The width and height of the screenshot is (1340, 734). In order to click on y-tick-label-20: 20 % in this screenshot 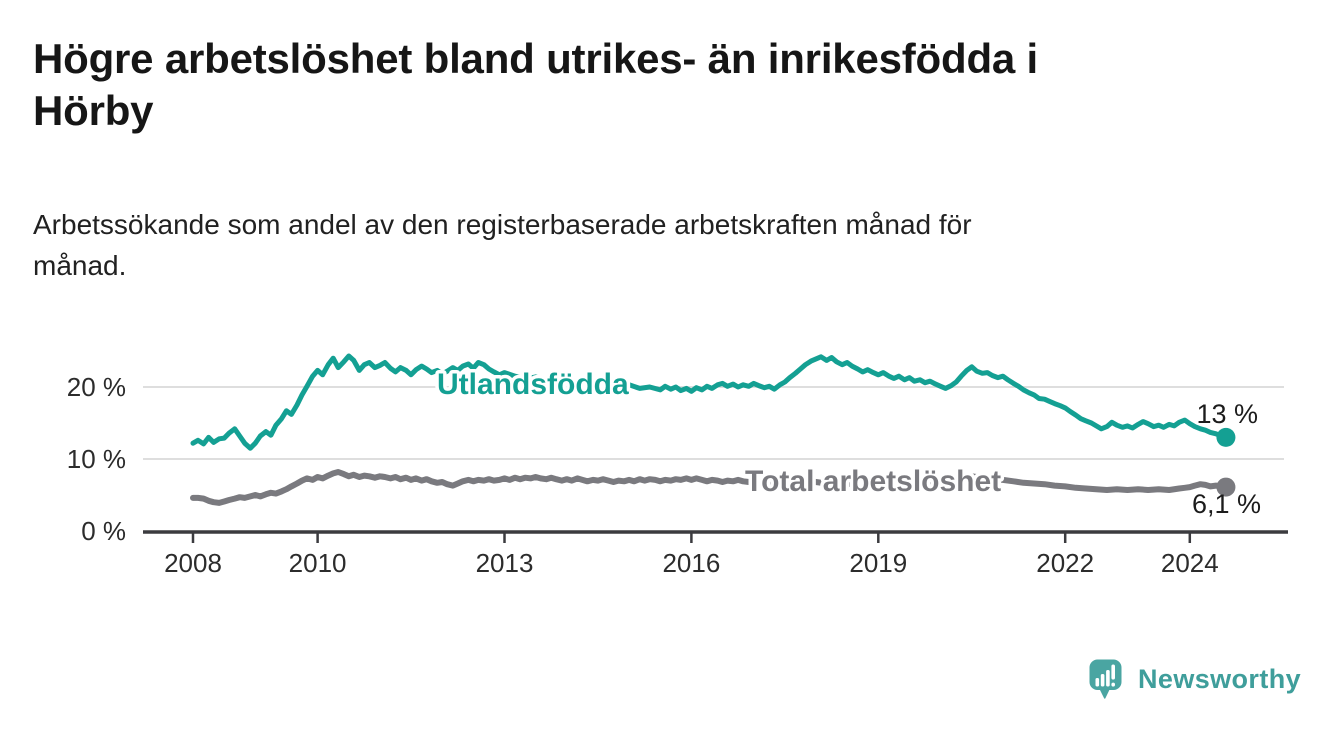, I will do `click(96, 387)`.